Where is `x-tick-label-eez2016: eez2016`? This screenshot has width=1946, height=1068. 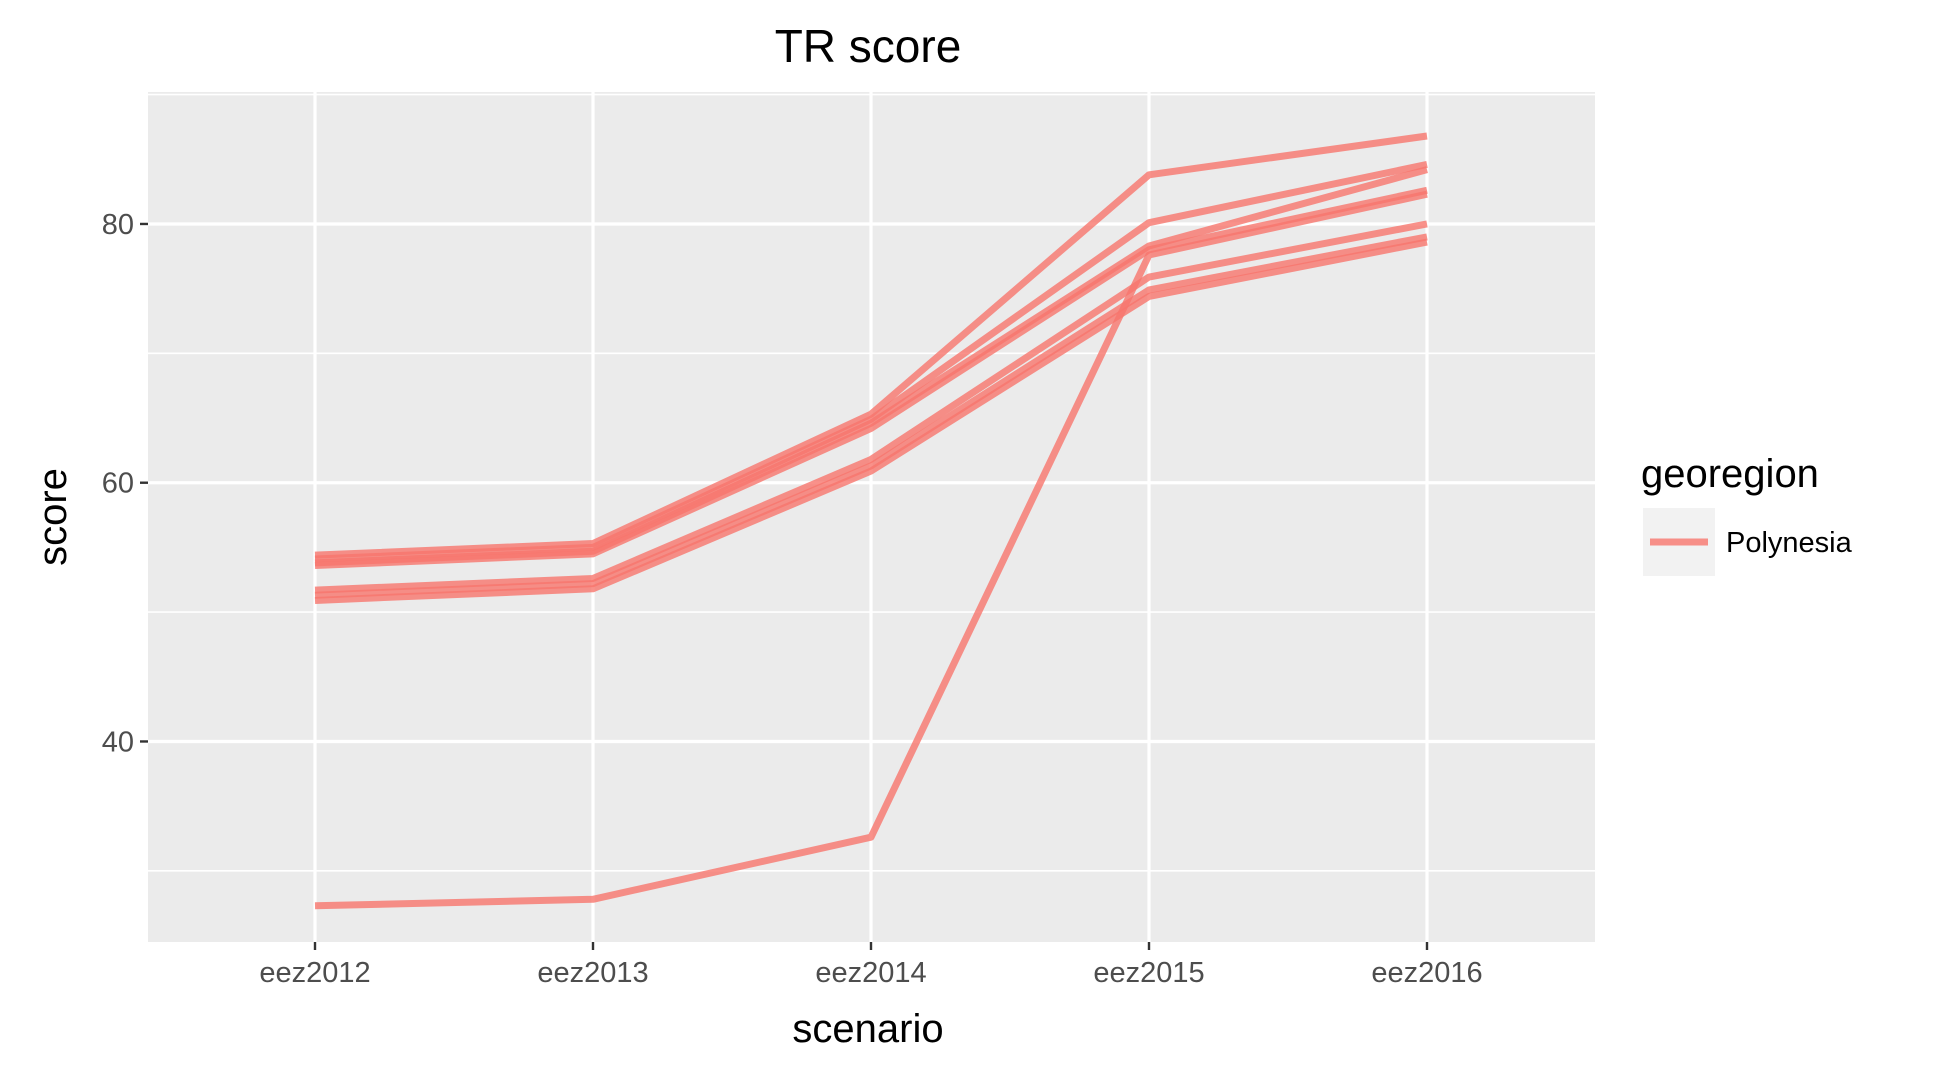
x-tick-label-eez2016: eez2016 is located at coordinates (1426, 973).